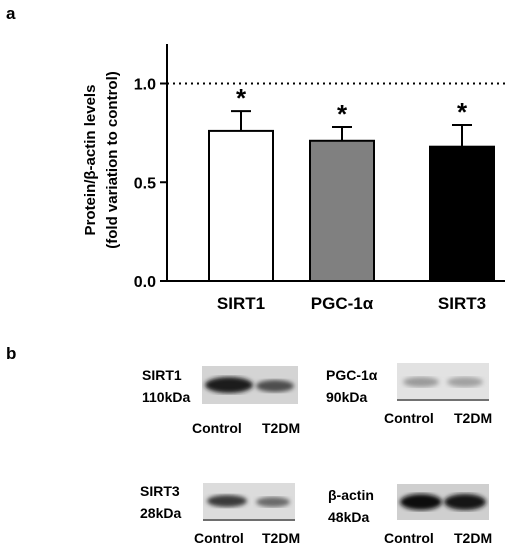 Image resolution: width=531 pixels, height=550 pixels. Describe the element at coordinates (351, 386) in the screenshot. I see `blot-label-pgc: PGC-1α 90kDa` at that location.